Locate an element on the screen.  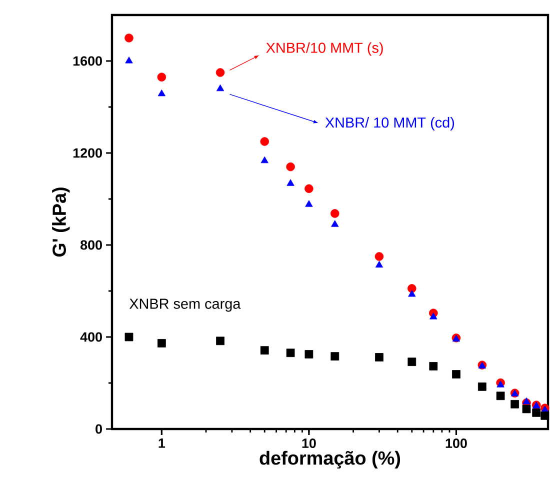
y-tick-label: 400 is located at coordinates (91, 337).